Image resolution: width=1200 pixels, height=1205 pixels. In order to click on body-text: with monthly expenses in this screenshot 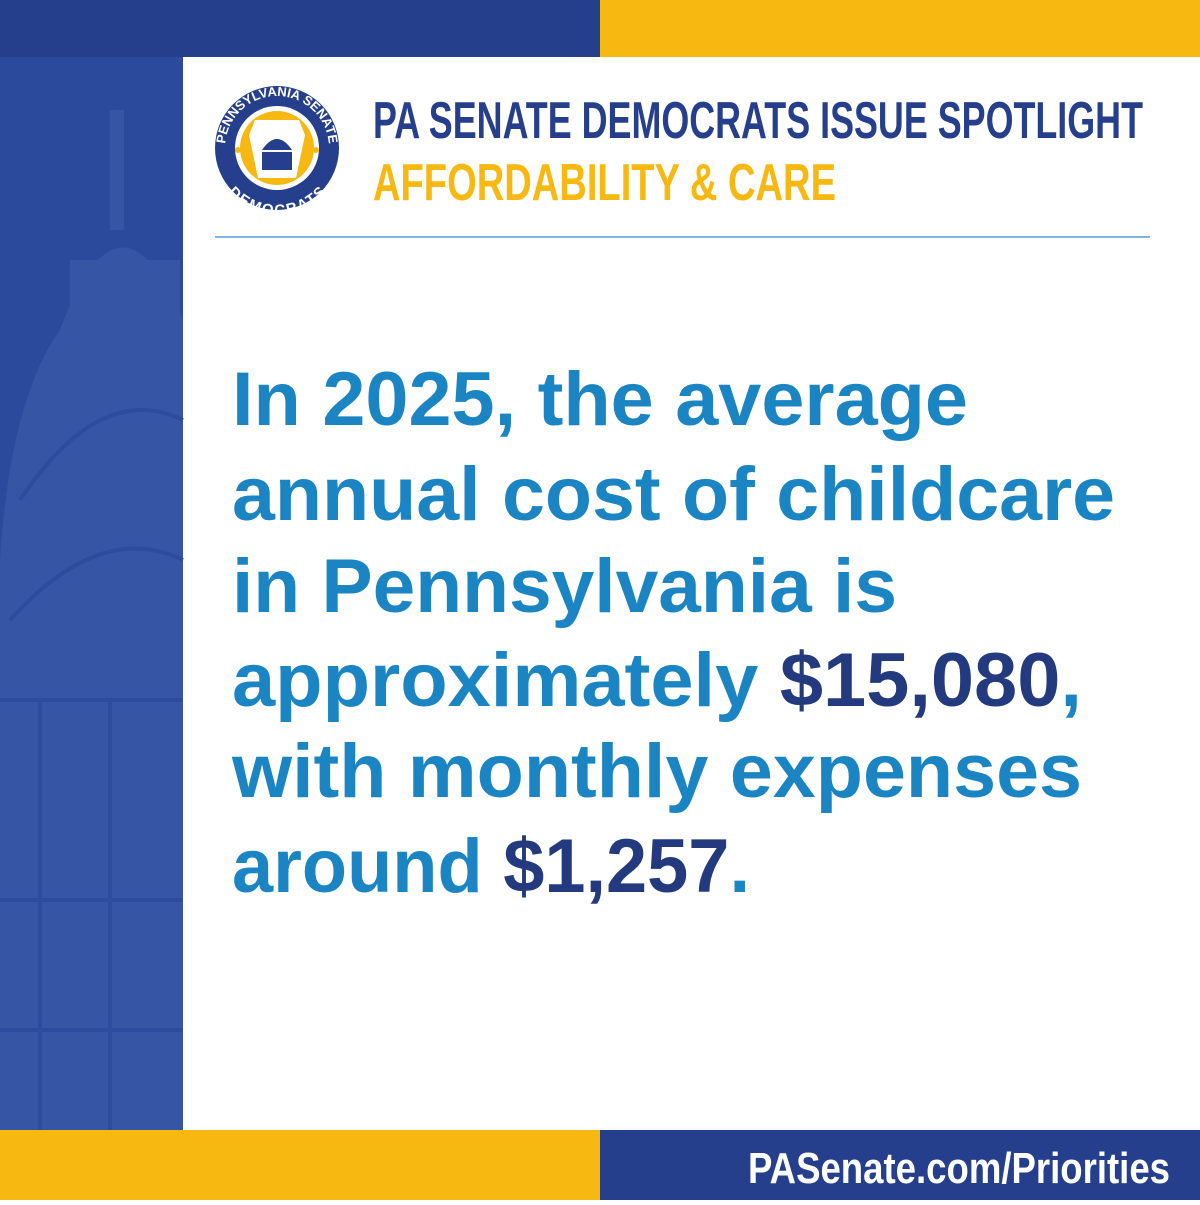, I will do `click(656, 771)`.